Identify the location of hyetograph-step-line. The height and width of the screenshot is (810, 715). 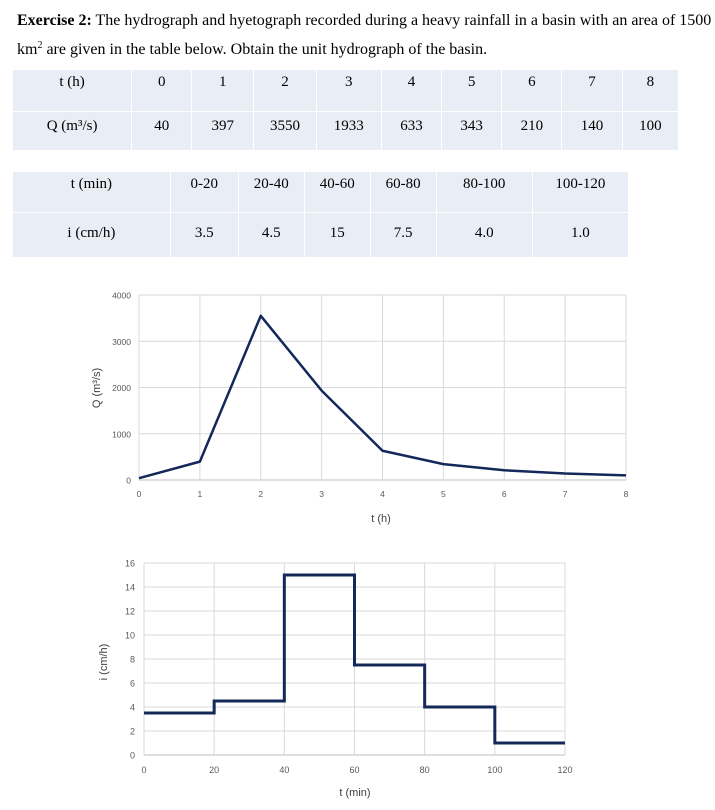
(354, 659).